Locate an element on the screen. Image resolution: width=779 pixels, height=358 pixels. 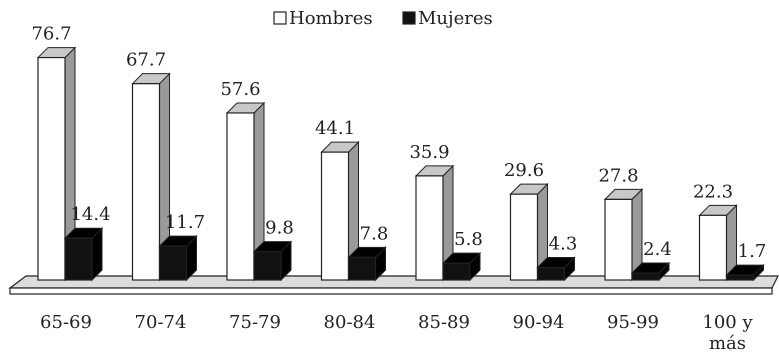
value-label-hombres-75-79: 57.6 is located at coordinates (240, 89).